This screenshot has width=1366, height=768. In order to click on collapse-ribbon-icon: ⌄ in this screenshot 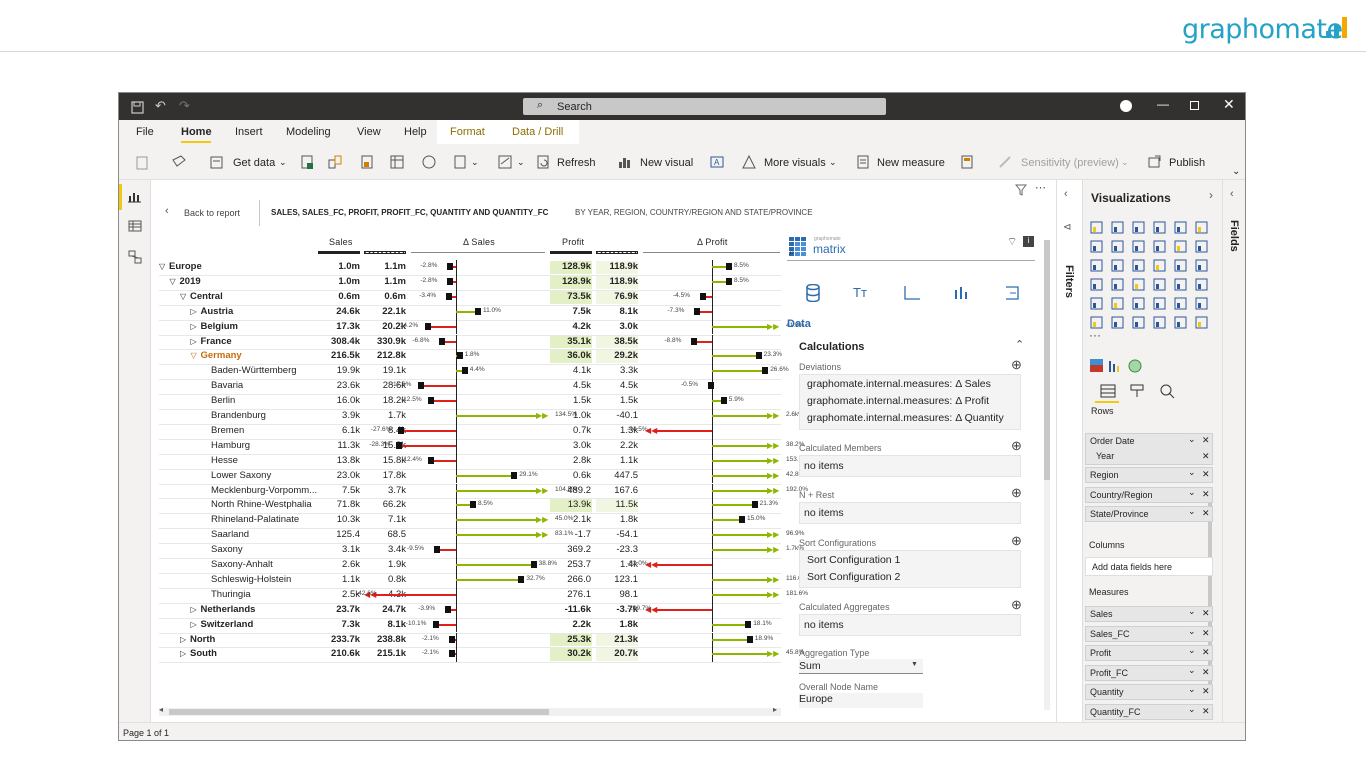, I will do `click(1236, 171)`.